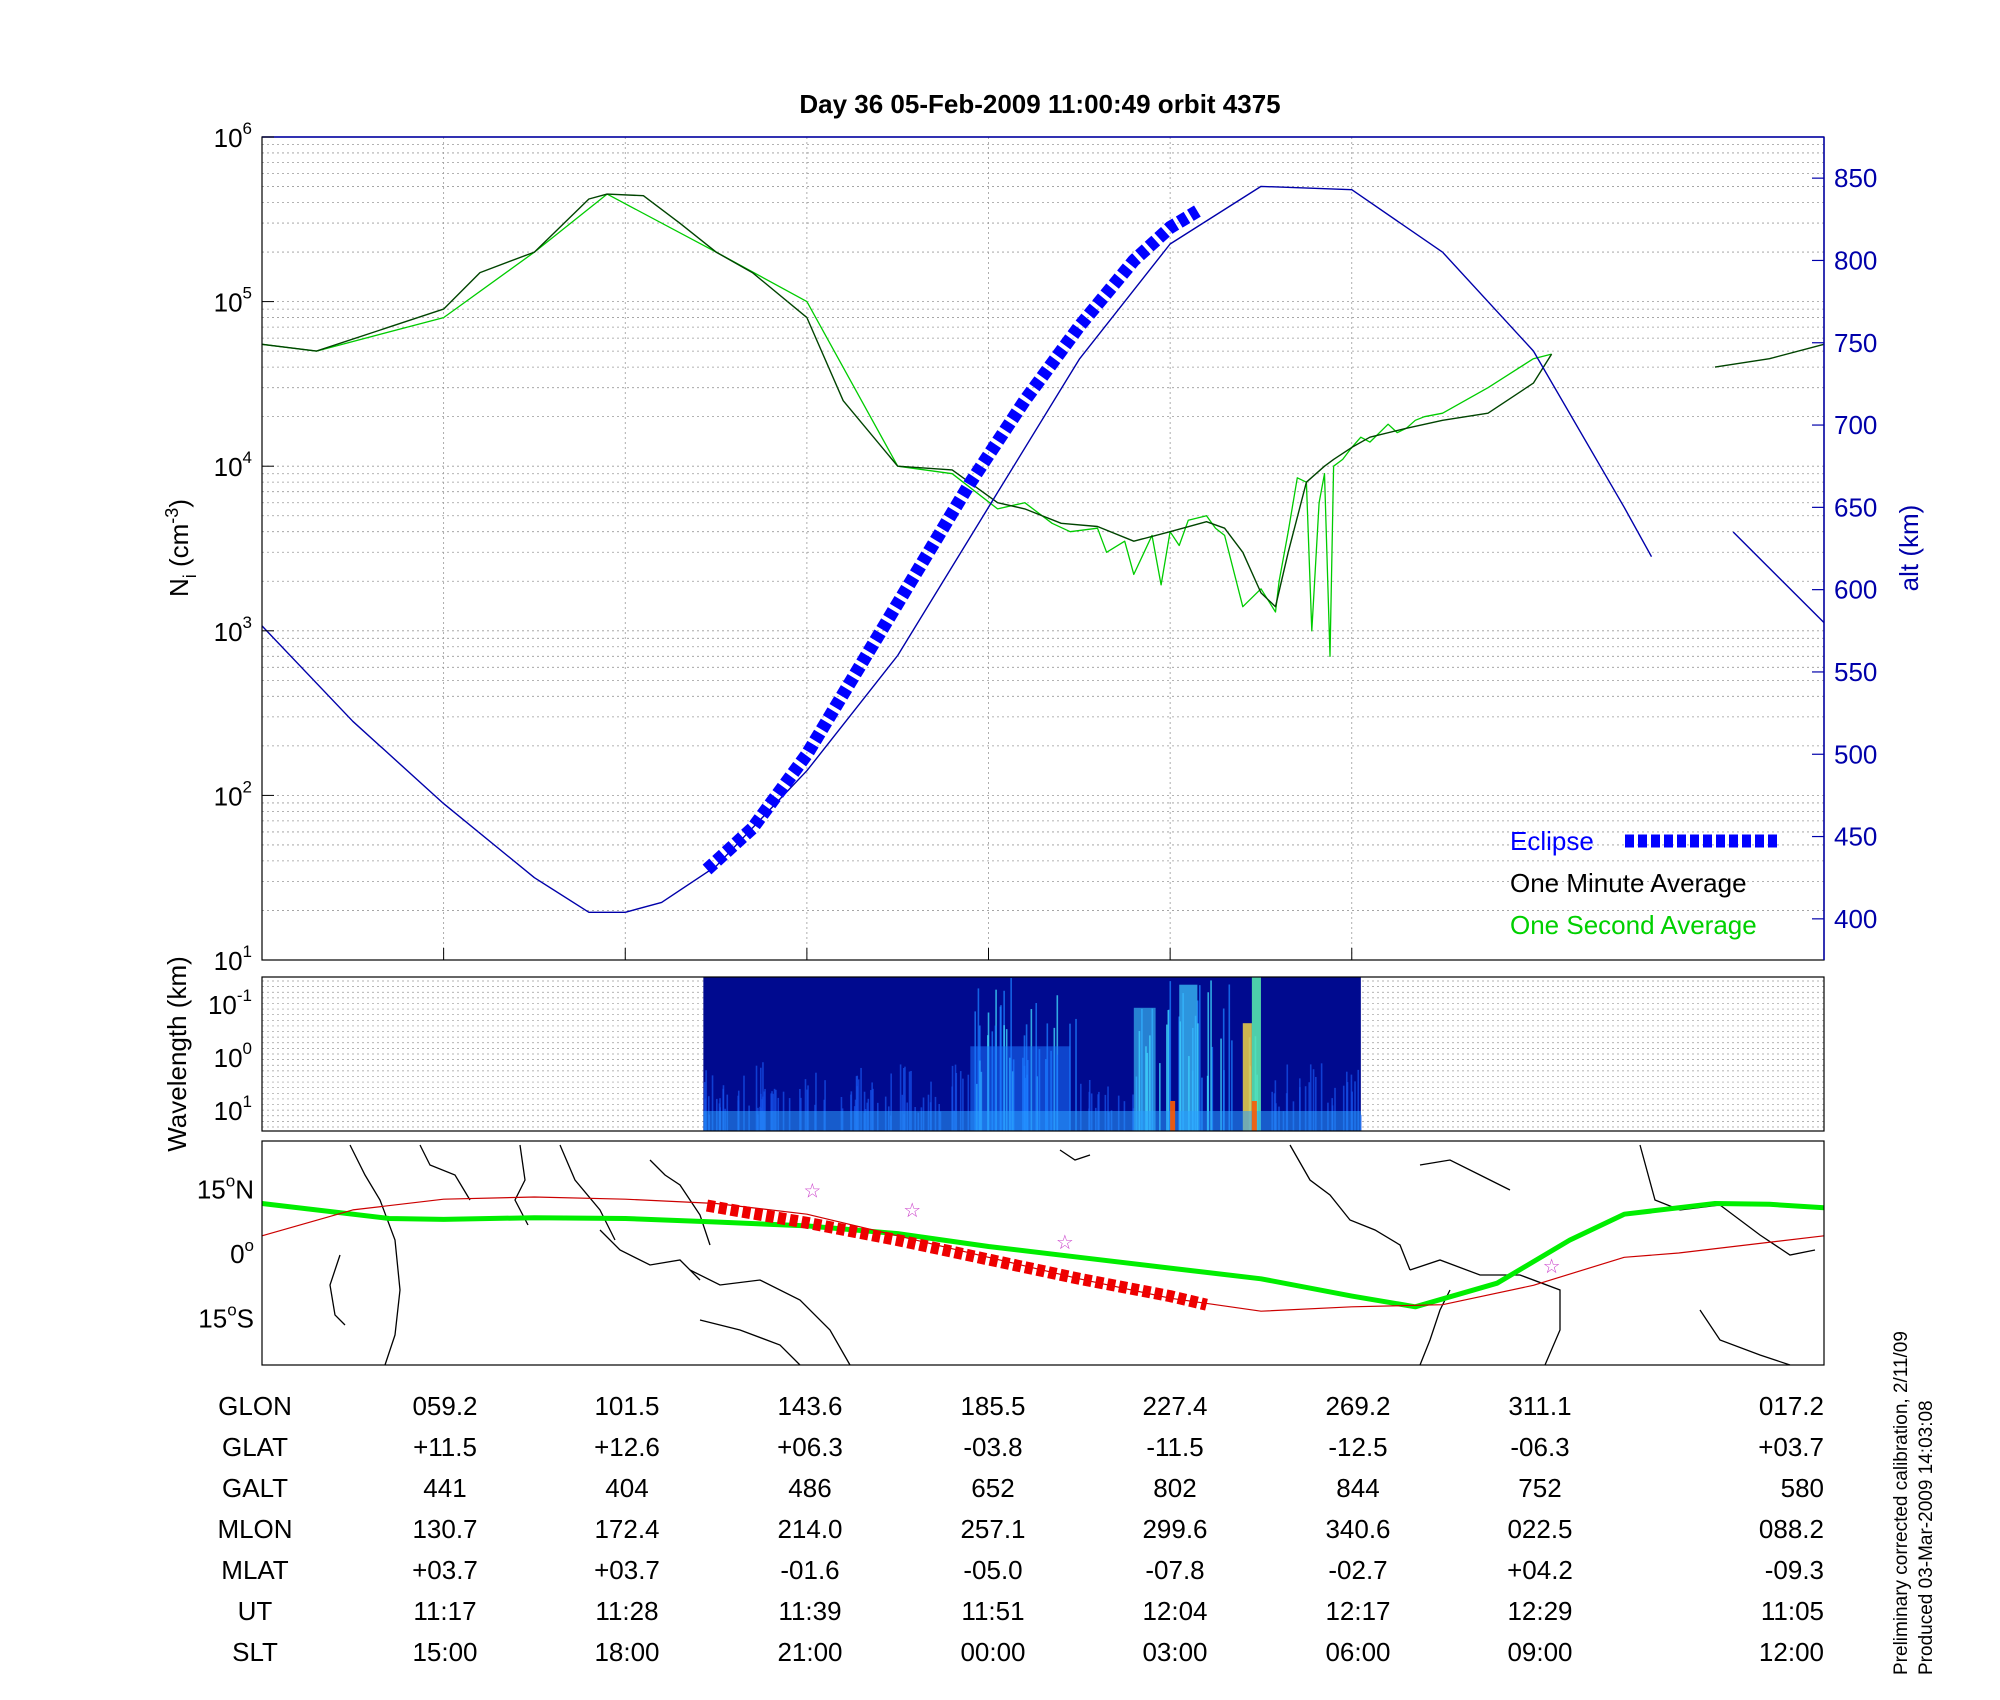 Image resolution: width=2000 pixels, height=1700 pixels. I want to click on alt-tick-label: 600, so click(1855, 590).